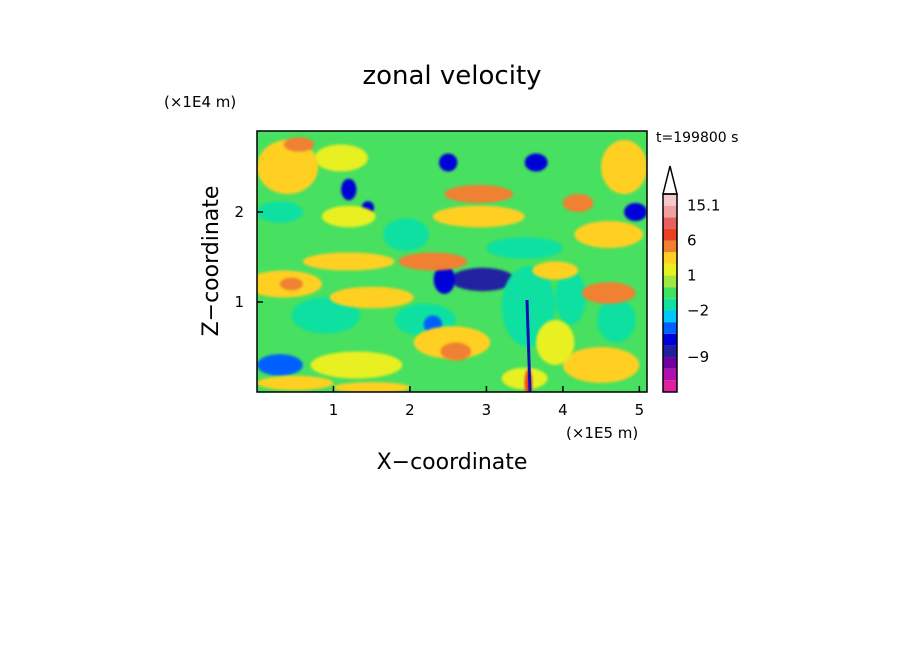  I want to click on colorbar-frame, so click(670, 293).